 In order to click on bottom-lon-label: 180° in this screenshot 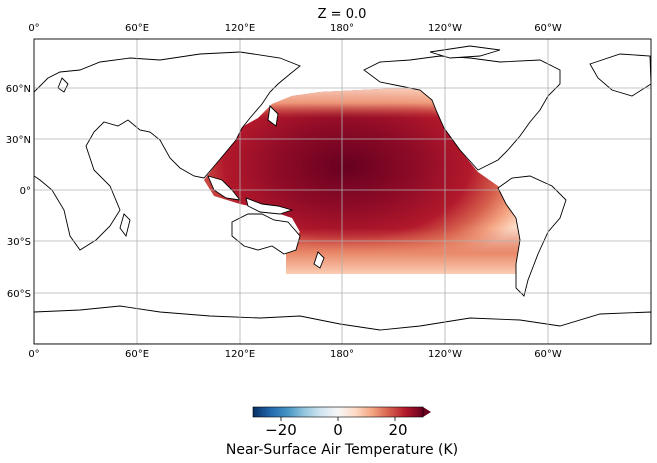, I will do `click(342, 354)`.